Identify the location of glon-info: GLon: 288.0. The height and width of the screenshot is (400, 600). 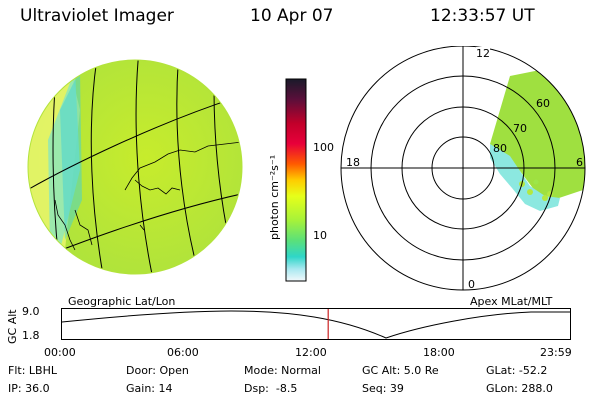
(519, 388).